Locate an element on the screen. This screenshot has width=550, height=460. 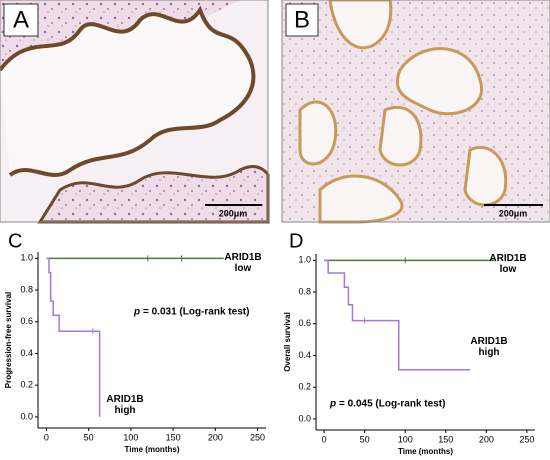
y-axis-label: Overall survival is located at coordinates (287, 342).